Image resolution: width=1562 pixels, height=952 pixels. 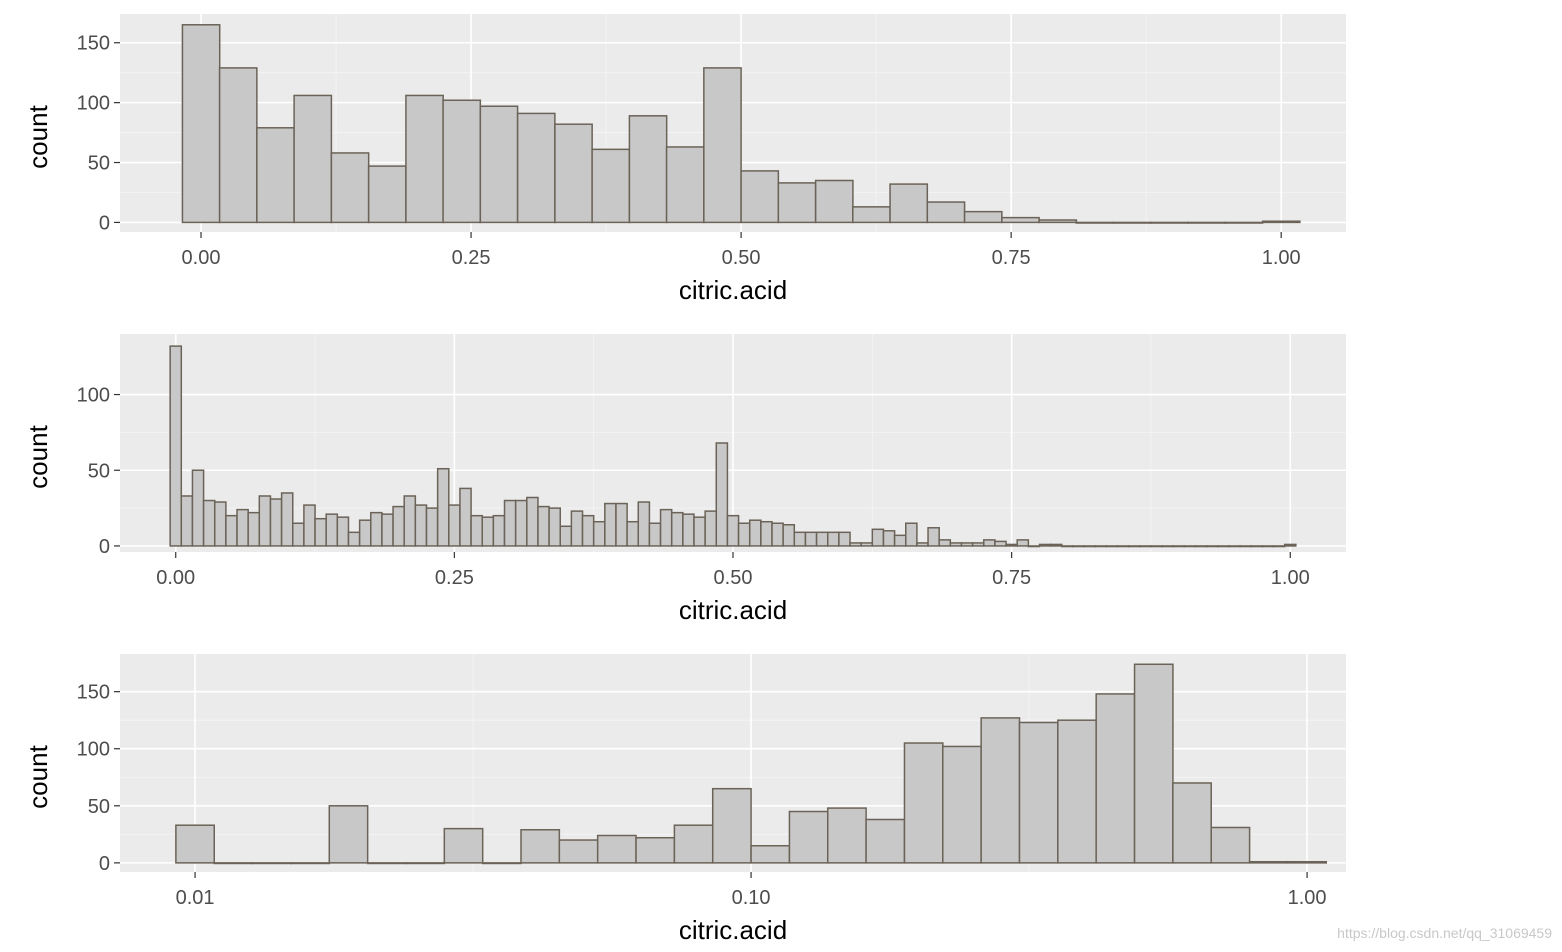 I want to click on watermark-text: https://blog.csdn.net/qq_31069459, so click(x=1444, y=933).